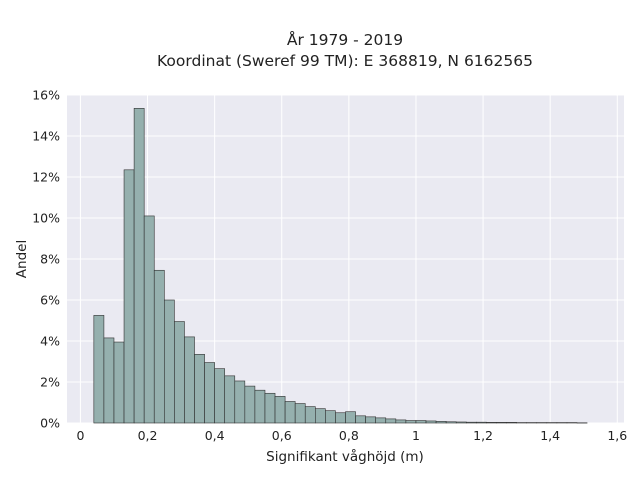  What do you see at coordinates (50, 382) in the screenshot?
I see `y-tick-label: 2%` at bounding box center [50, 382].